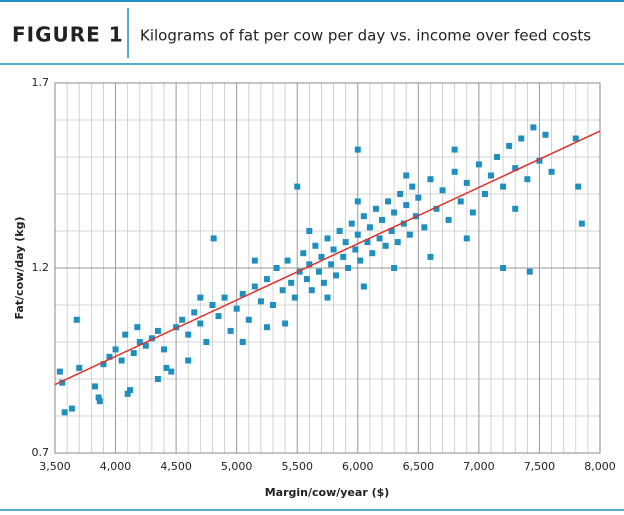 The image size is (624, 515). I want to click on x-tick-label: 4,000, so click(116, 466).